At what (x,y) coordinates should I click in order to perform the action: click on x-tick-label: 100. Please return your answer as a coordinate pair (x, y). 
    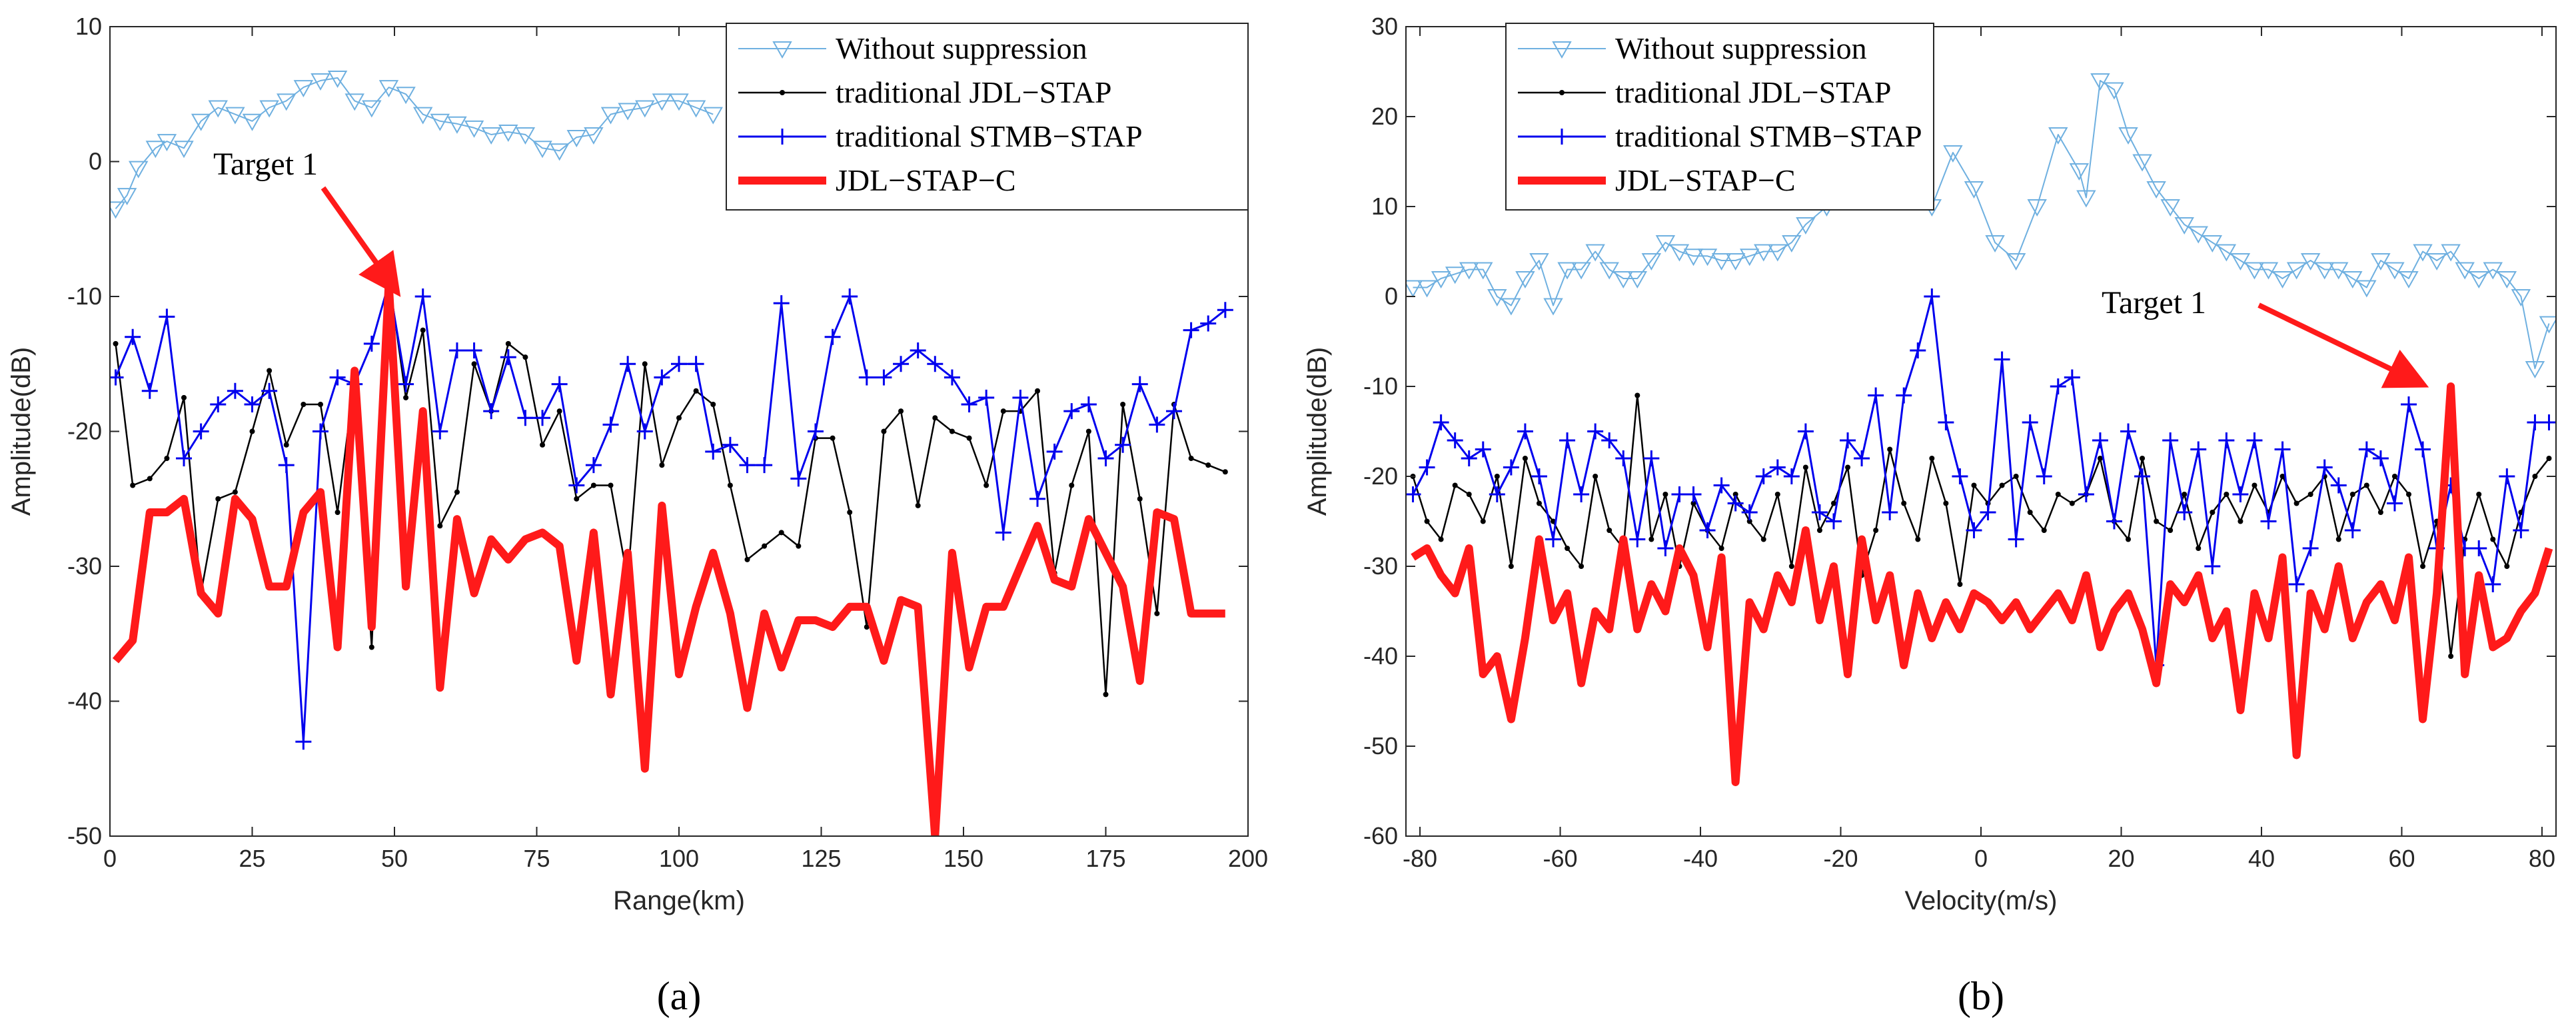
    Looking at the image, I should click on (679, 858).